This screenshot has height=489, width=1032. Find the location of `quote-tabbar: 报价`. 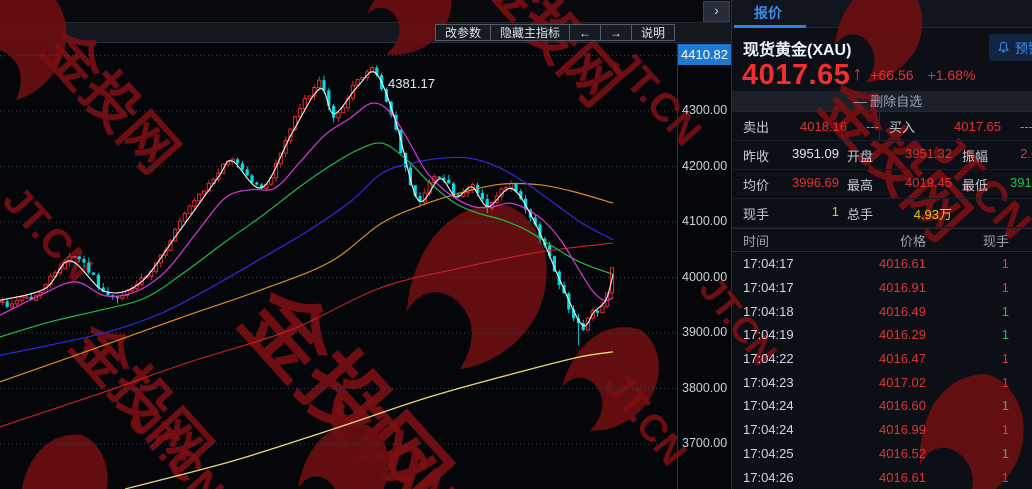

quote-tabbar: 报价 is located at coordinates (882, 14).